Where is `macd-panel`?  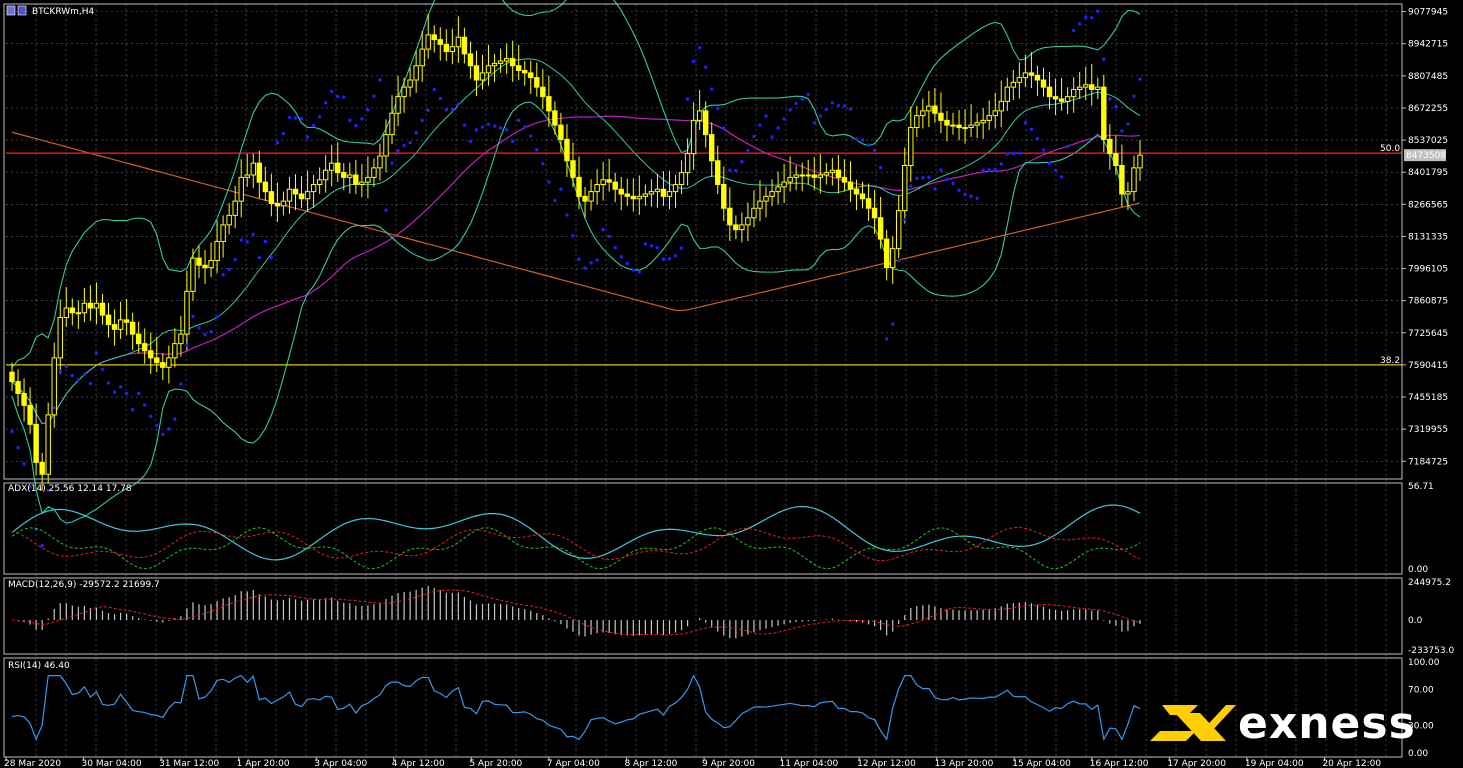
macd-panel is located at coordinates (576, 612).